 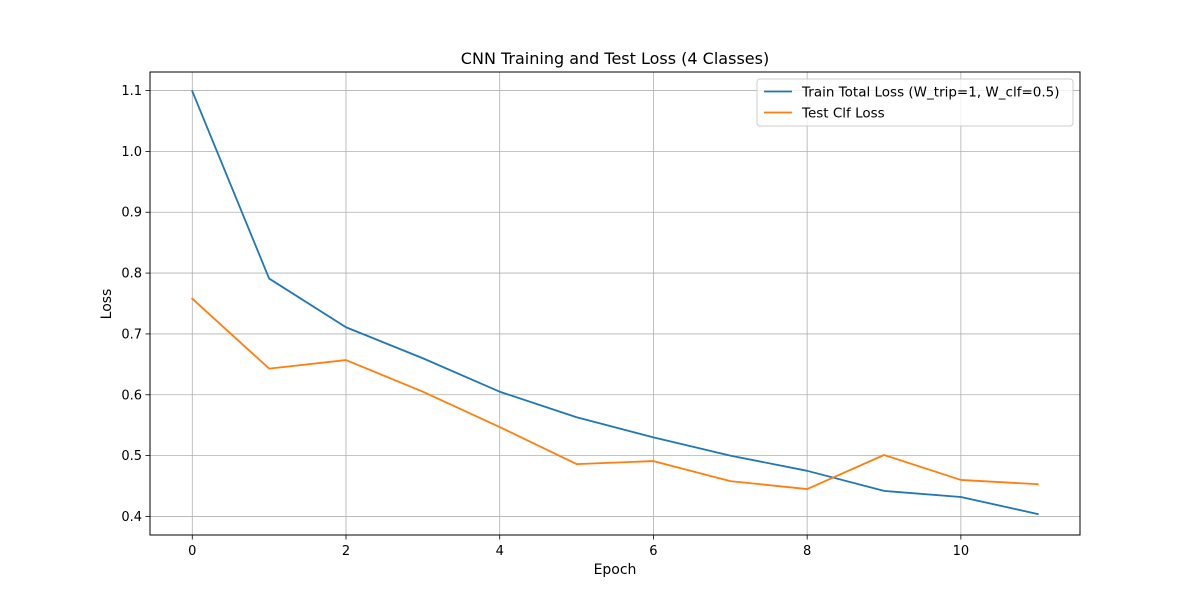 What do you see at coordinates (500, 551) in the screenshot?
I see `x-tick-label: 4` at bounding box center [500, 551].